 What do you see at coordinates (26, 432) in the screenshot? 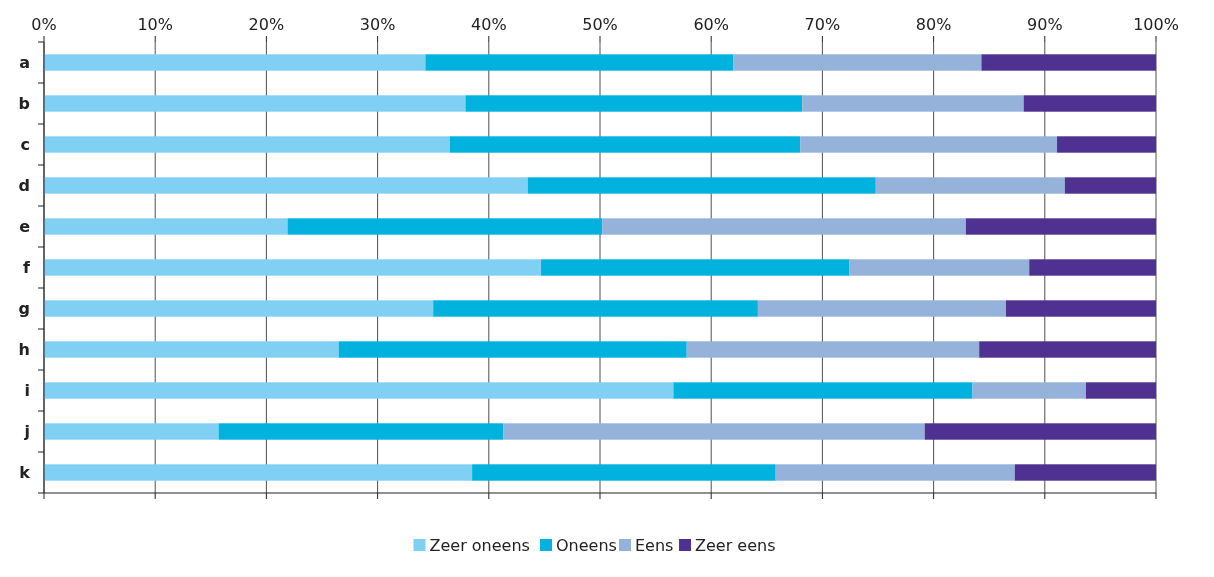
I see `y-tick-label: j` at bounding box center [26, 432].